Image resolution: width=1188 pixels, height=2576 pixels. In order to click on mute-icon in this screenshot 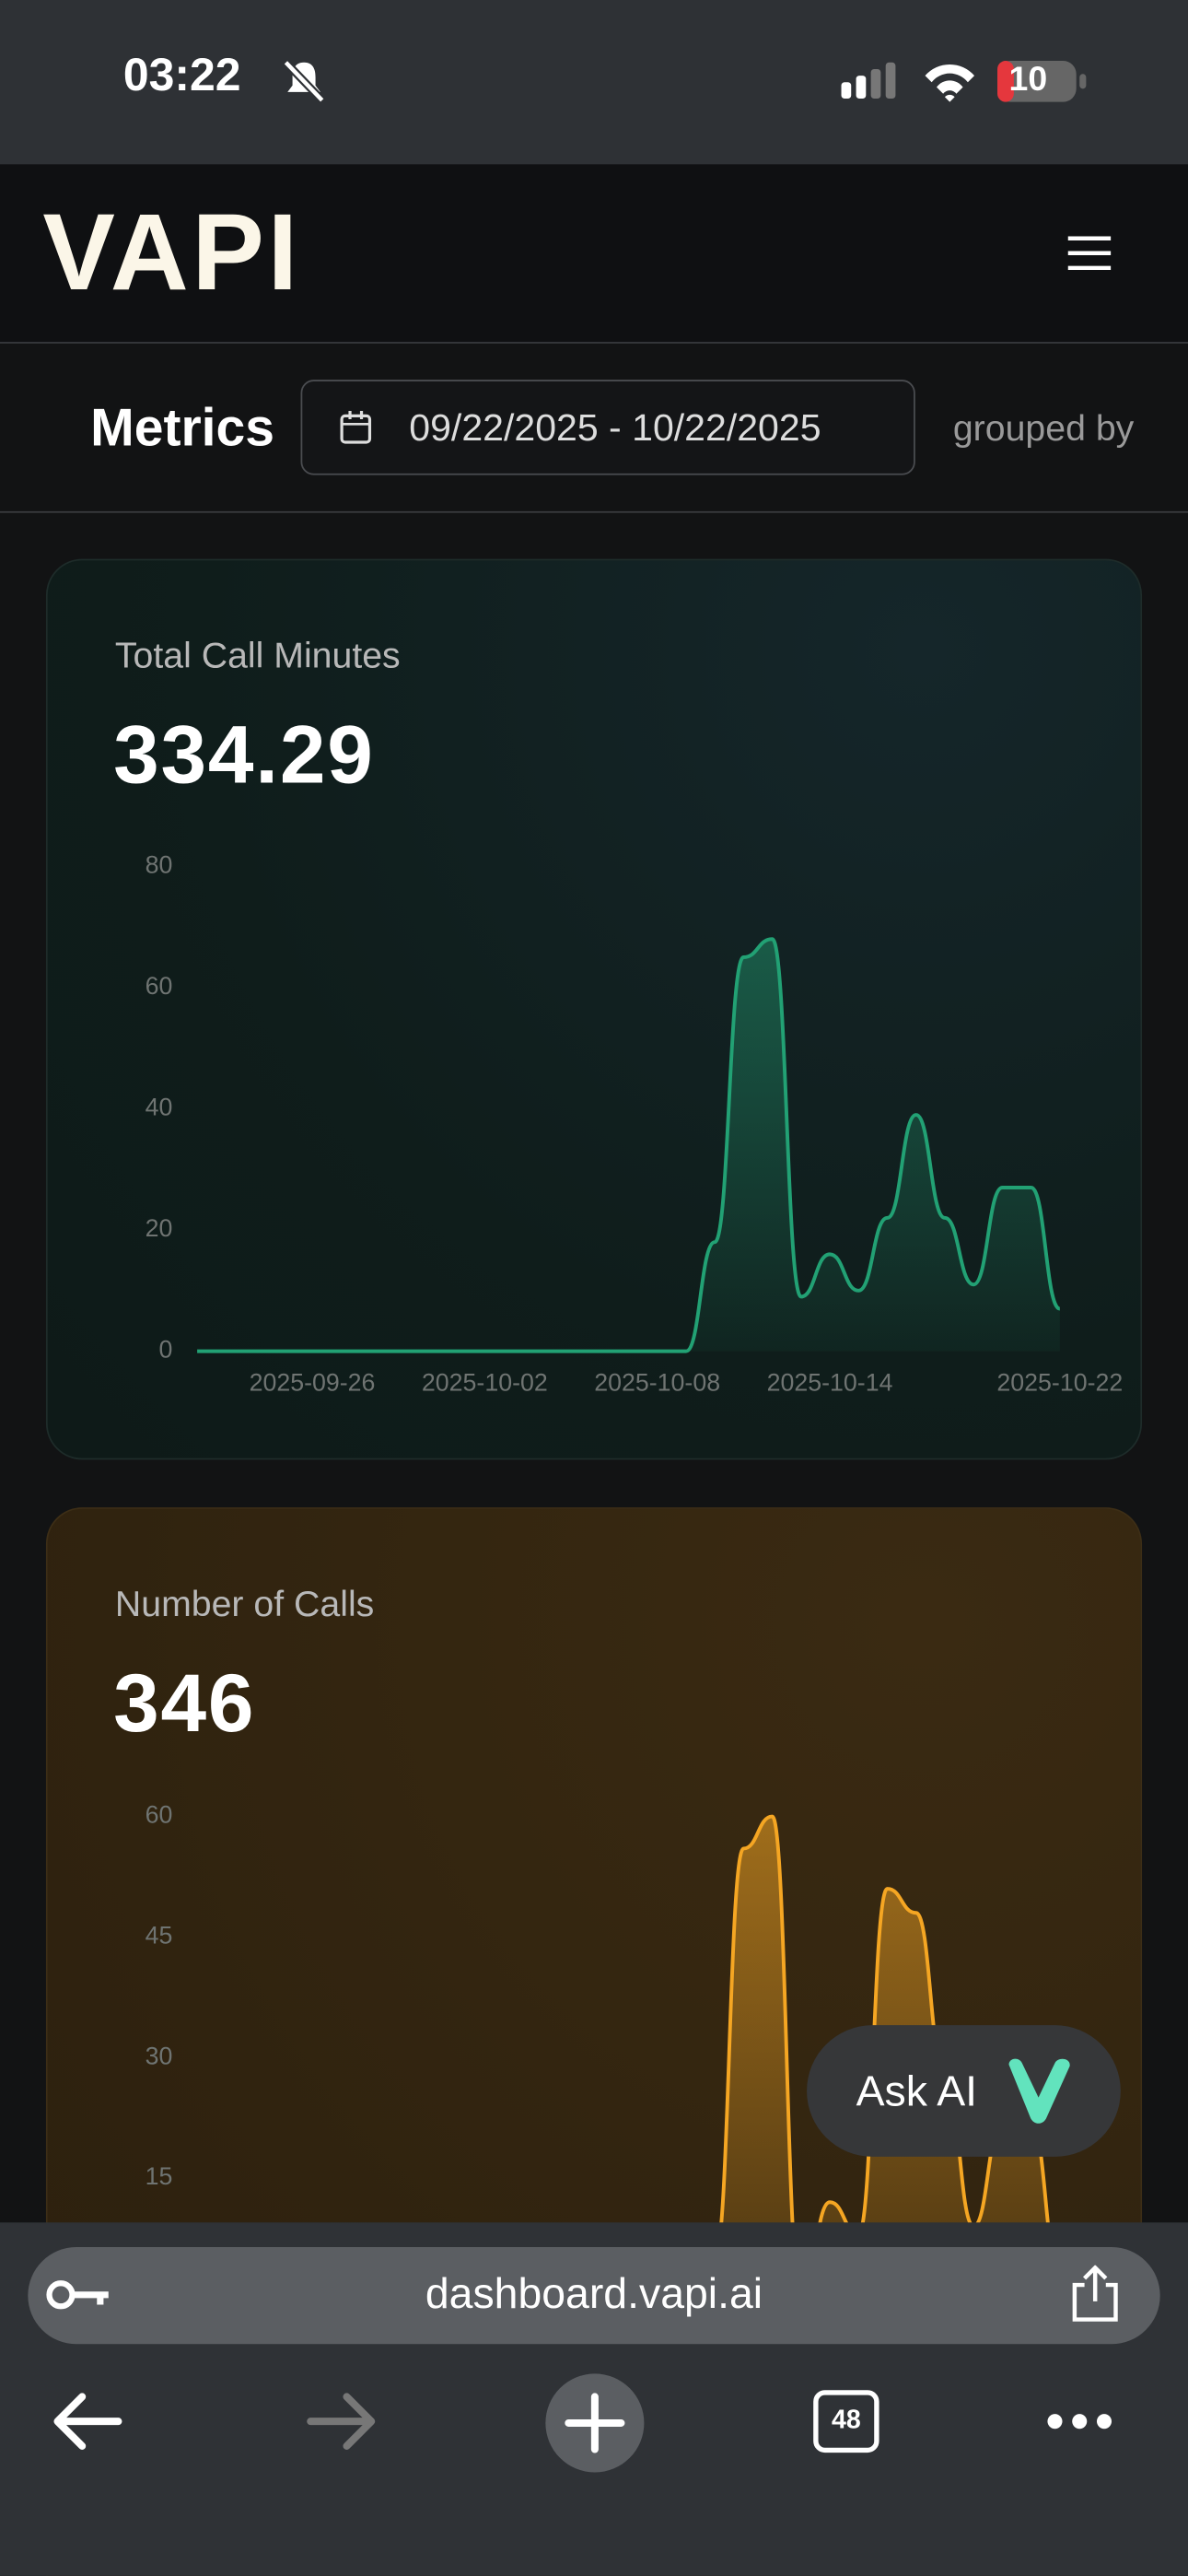, I will do `click(304, 81)`.